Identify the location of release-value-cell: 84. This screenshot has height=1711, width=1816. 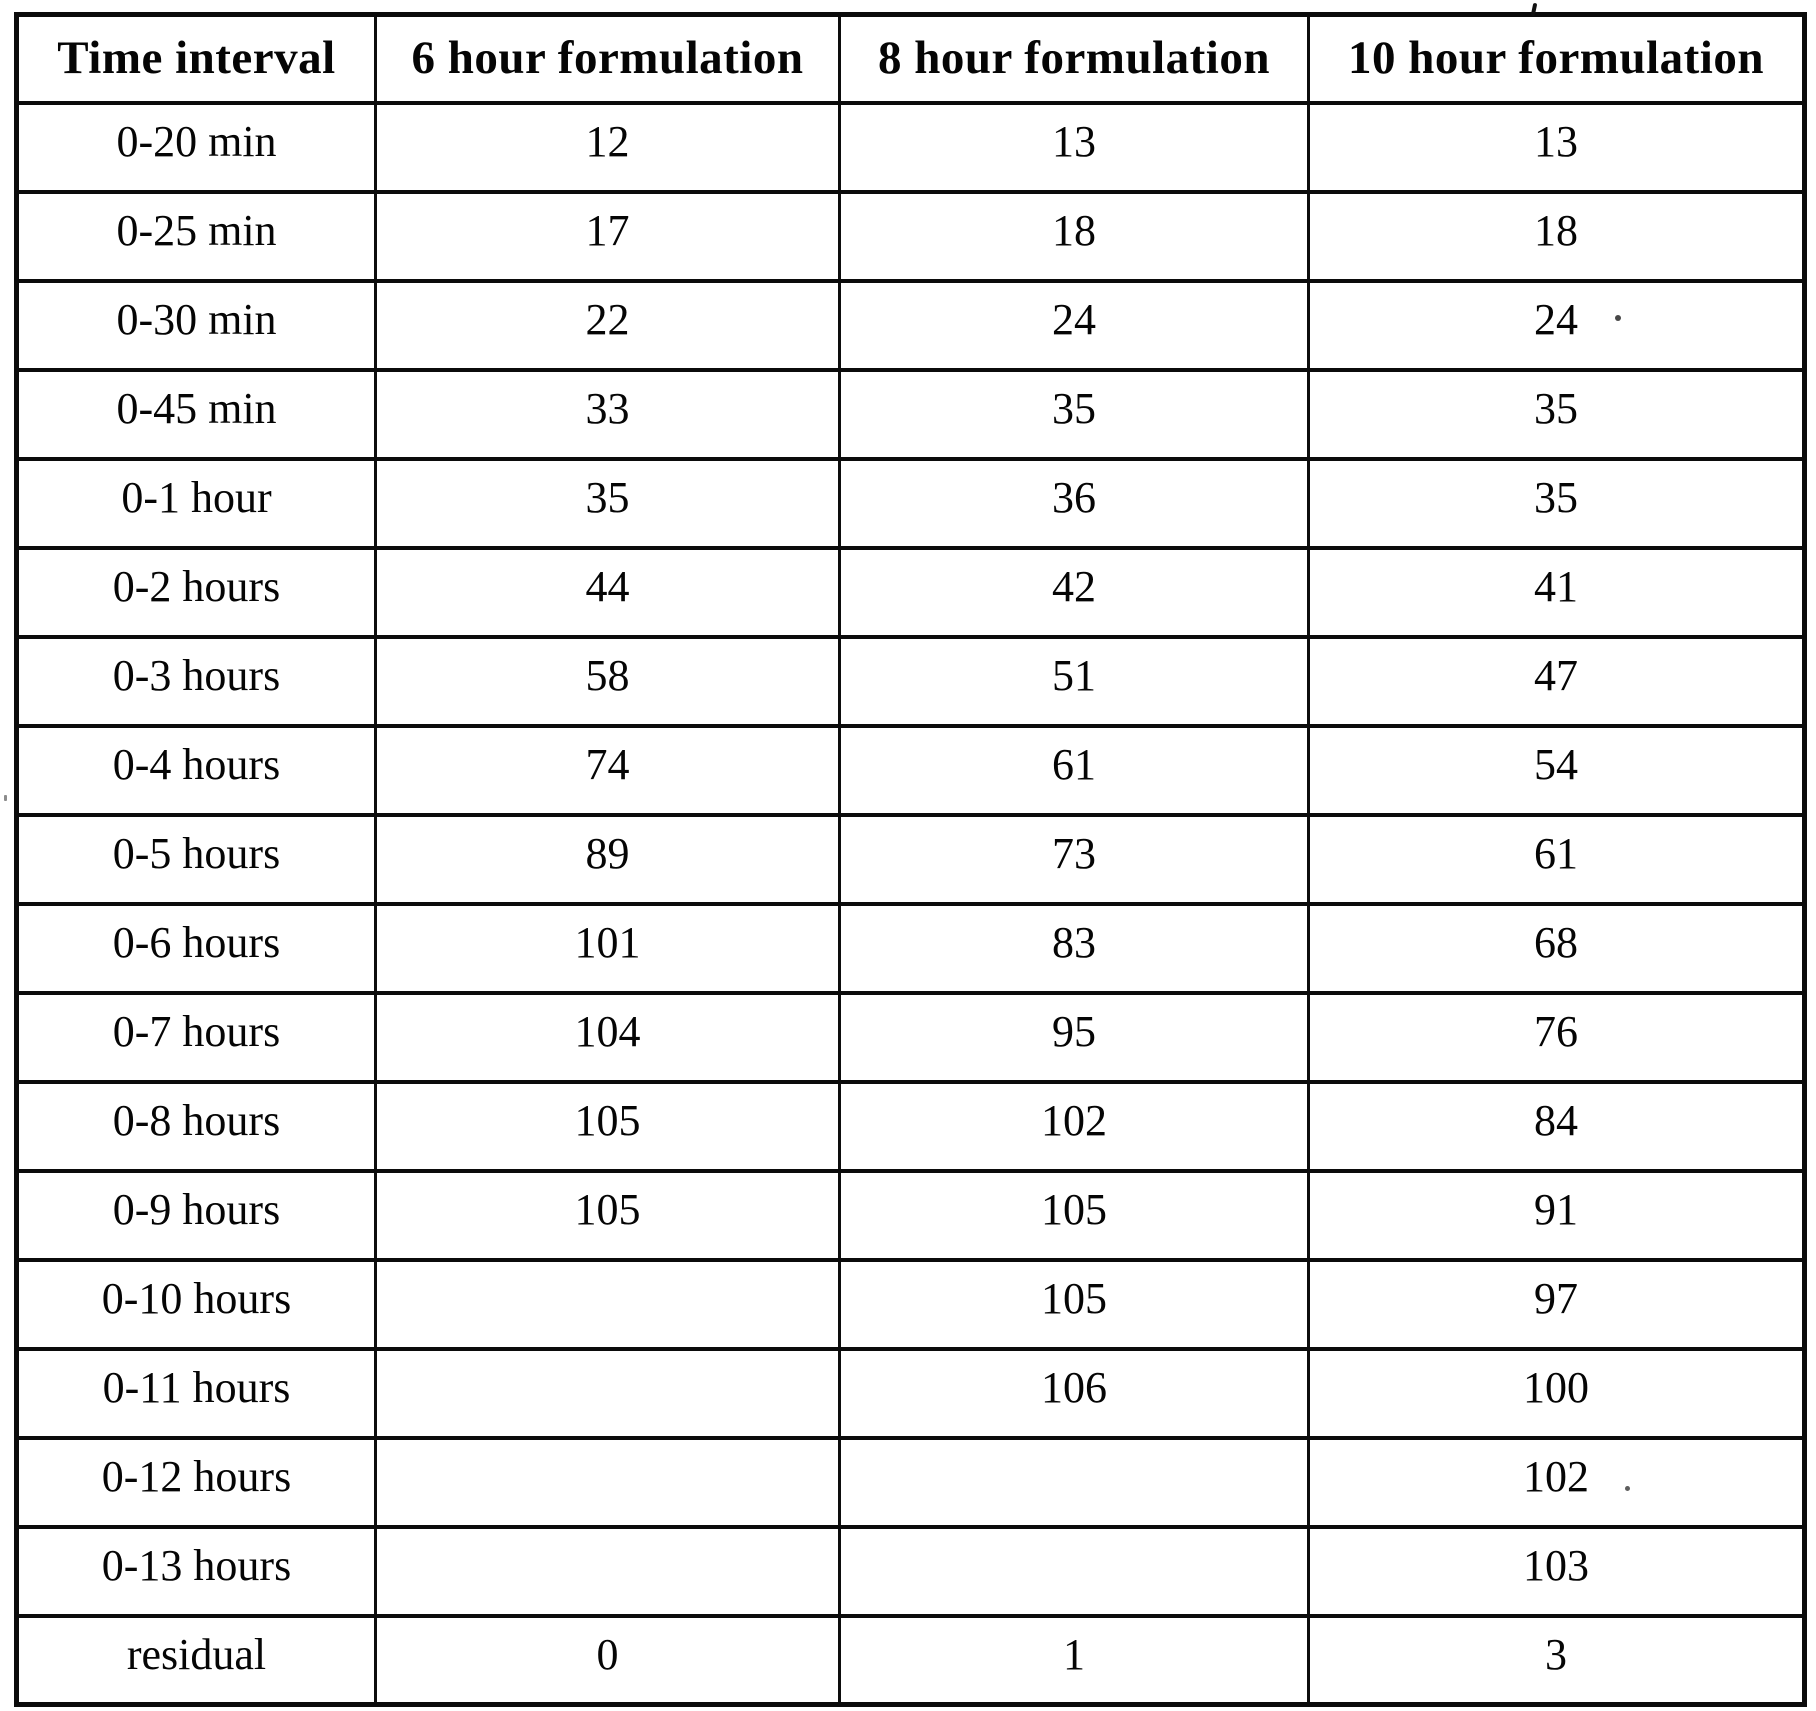
(1556, 1126).